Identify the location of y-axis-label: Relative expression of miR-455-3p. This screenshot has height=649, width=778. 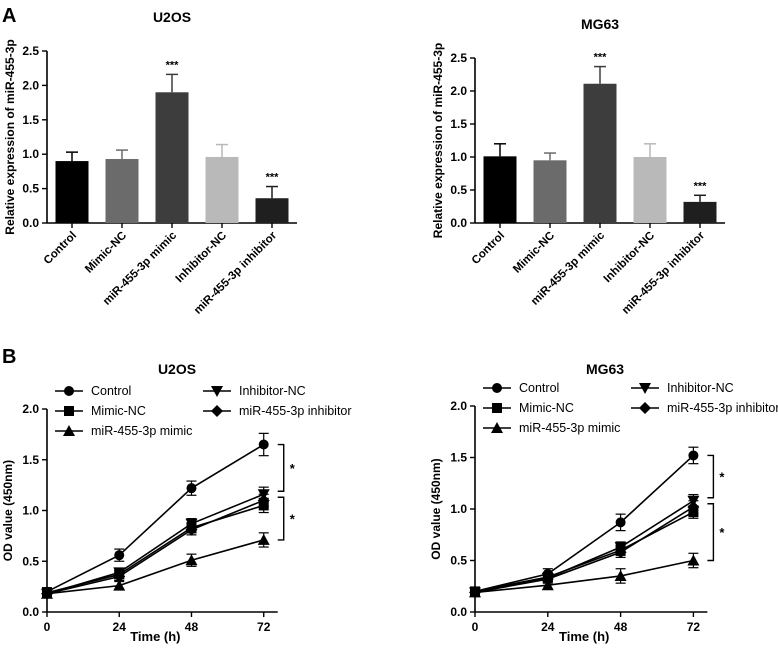
(438, 140).